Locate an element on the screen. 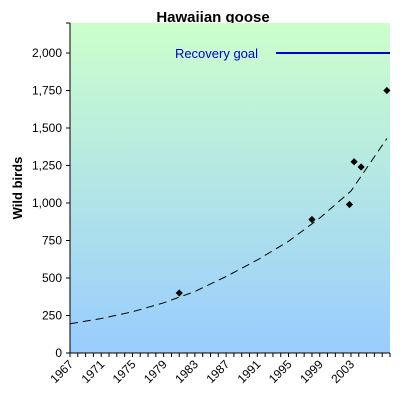  y-tick-label: 1,750 is located at coordinates (47, 91).